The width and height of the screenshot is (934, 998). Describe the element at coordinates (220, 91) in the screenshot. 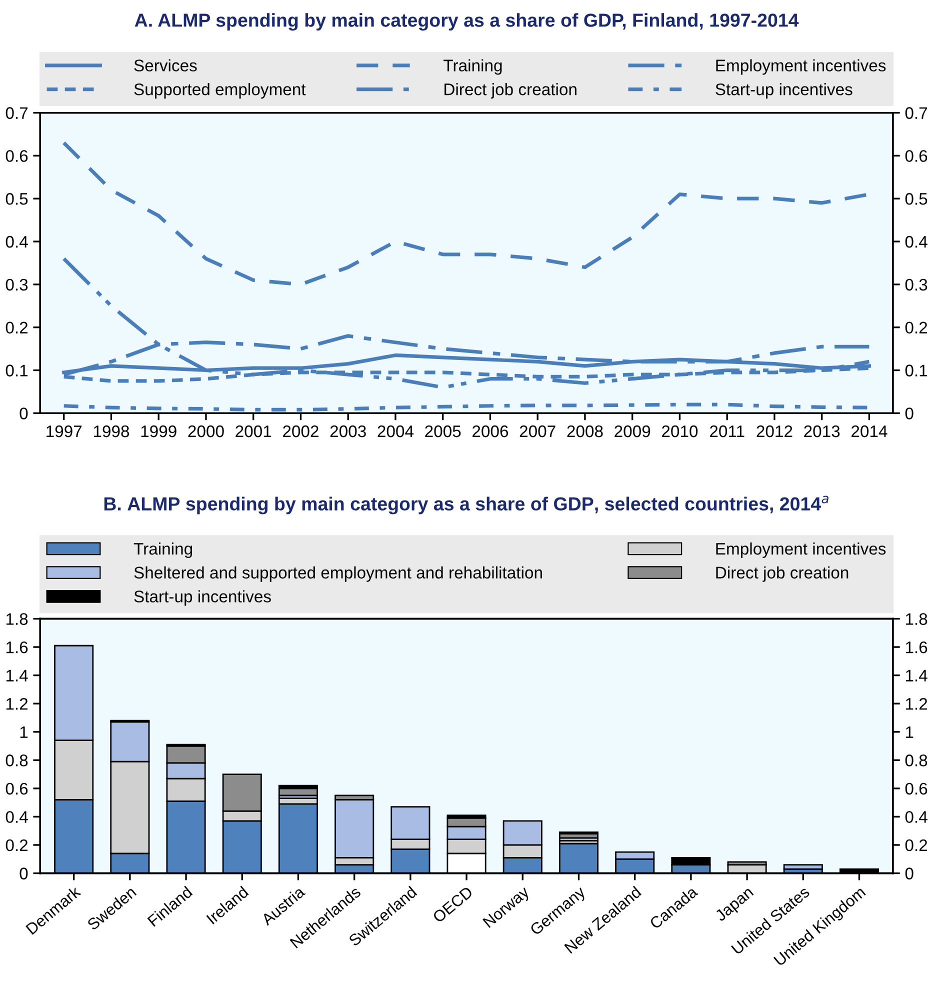

I see `legend-label: Supported employment` at that location.